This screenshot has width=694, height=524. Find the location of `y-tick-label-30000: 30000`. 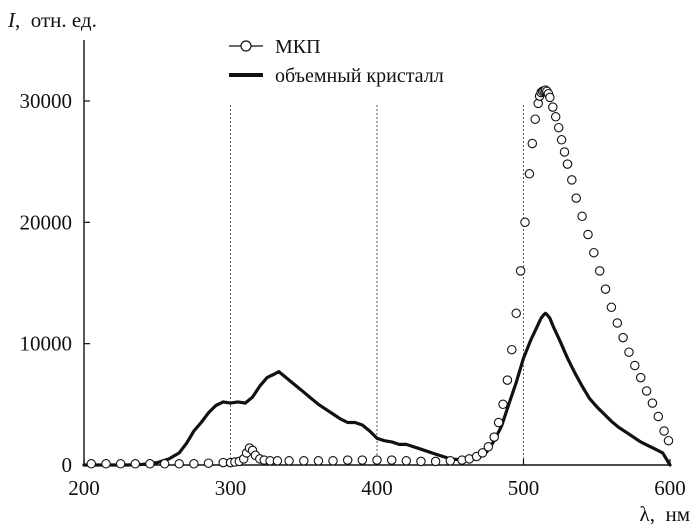

y-tick-label-30000: 30000 is located at coordinates (46, 101).